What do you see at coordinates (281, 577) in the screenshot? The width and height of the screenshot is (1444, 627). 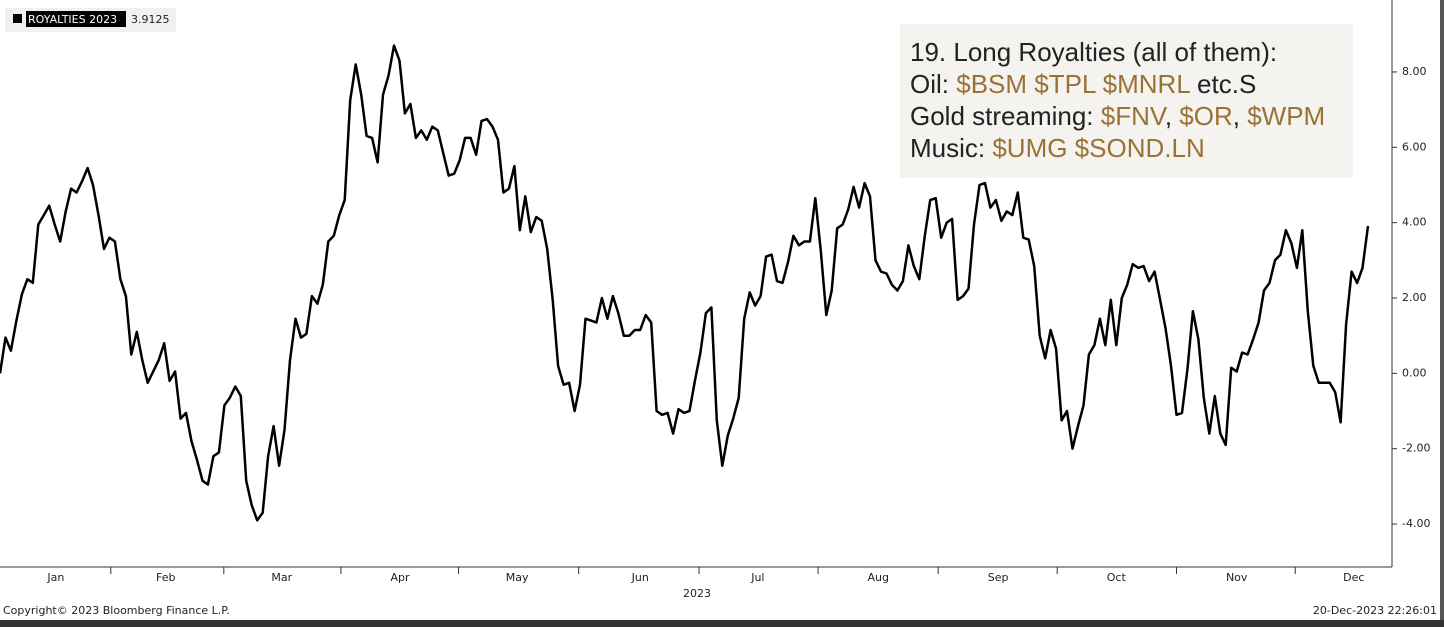 I see `x-tick-label: Mar` at bounding box center [281, 577].